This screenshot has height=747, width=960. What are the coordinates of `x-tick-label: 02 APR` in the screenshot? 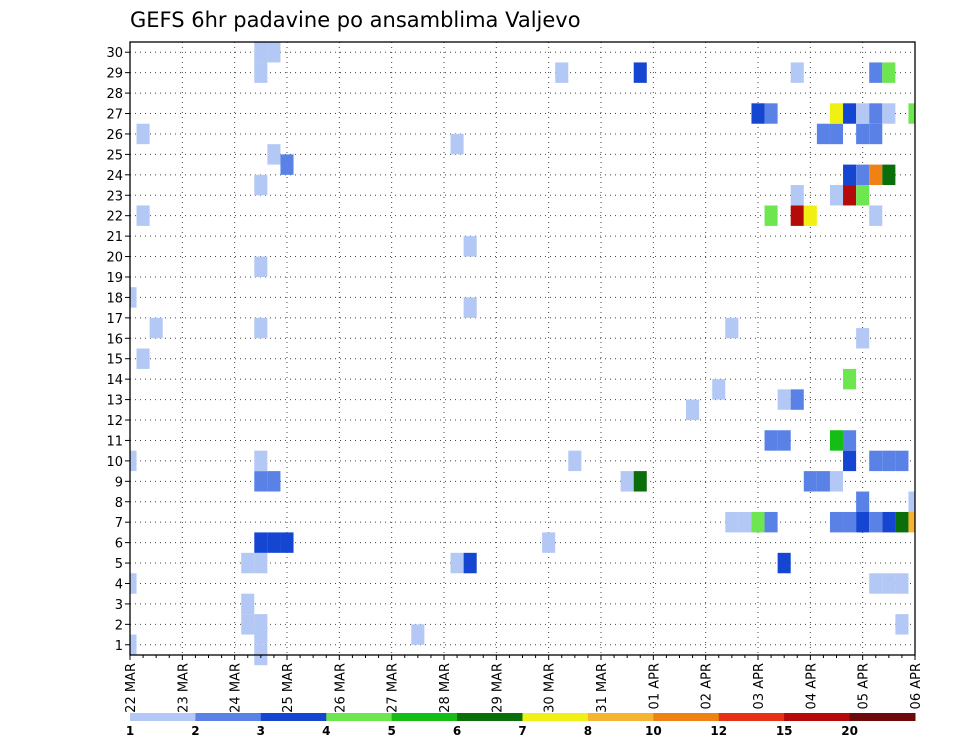 It's located at (707, 686).